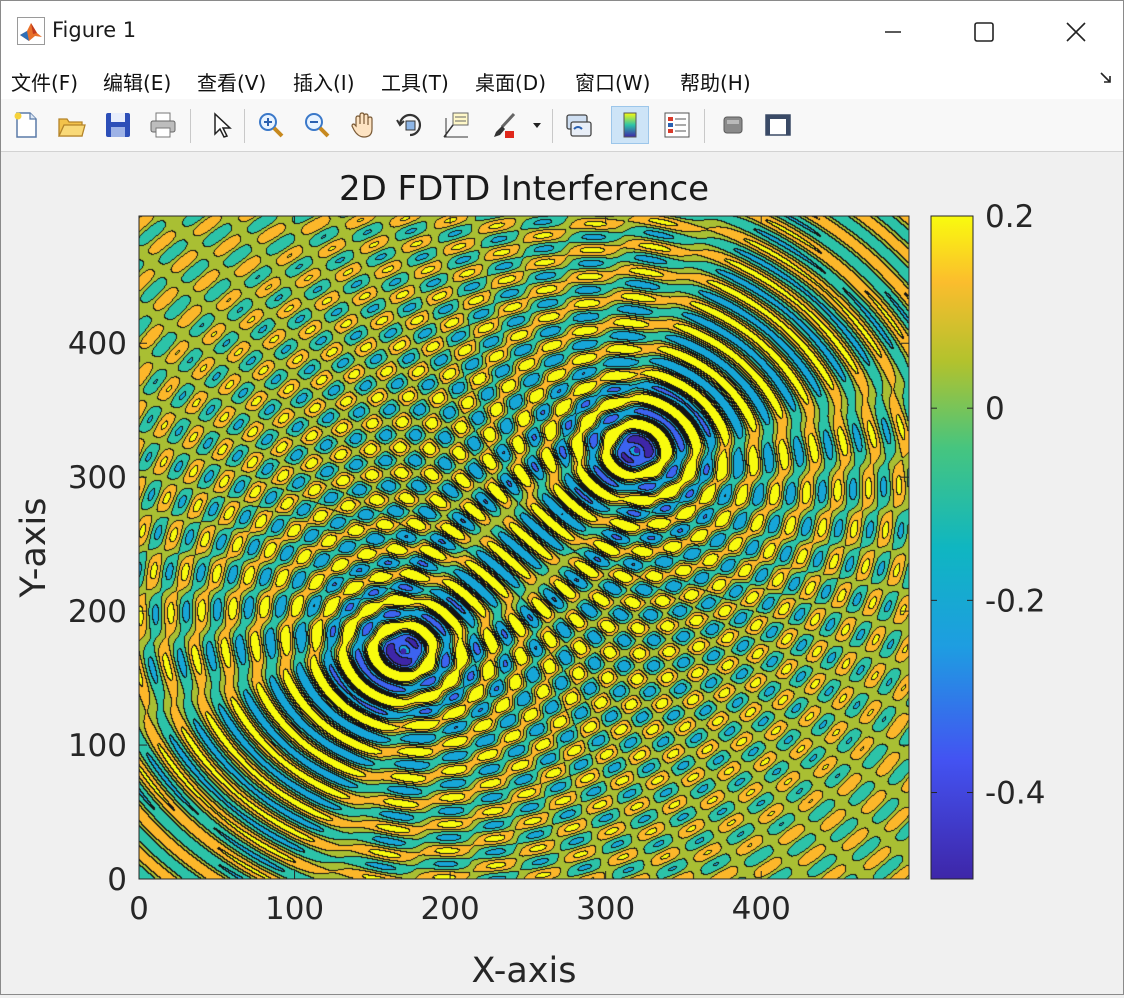  I want to click on menu-desktop: 桌面(D), so click(511, 83).